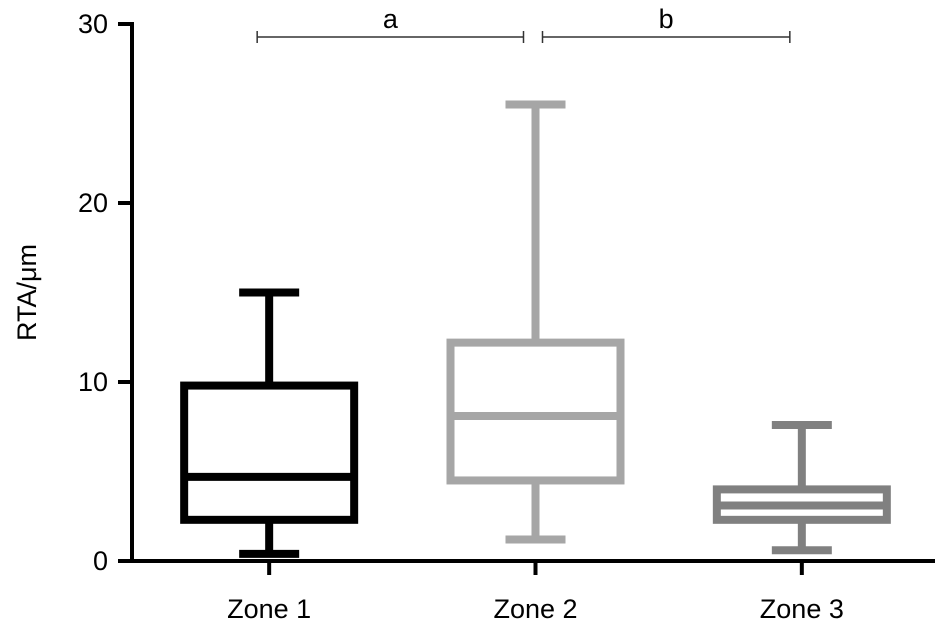 The image size is (945, 635). I want to click on x-tick-label: Zone 2, so click(535, 609).